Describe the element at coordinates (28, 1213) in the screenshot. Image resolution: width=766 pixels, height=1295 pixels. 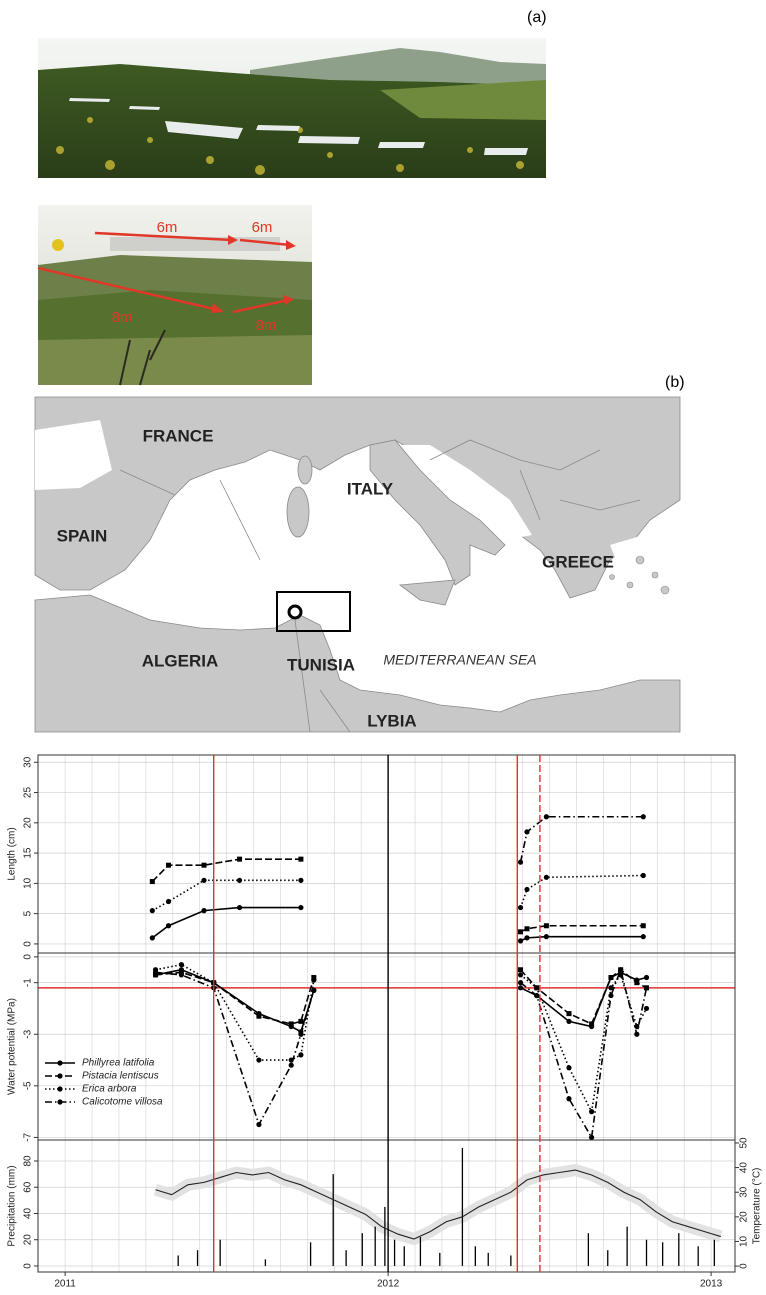
I see `y-tick-label: 40` at that location.